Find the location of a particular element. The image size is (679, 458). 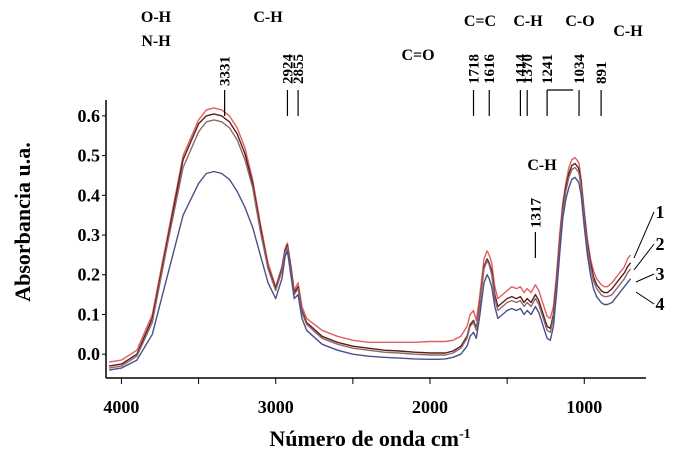

x-axis-title: Número de onda cm-1 is located at coordinates (369, 438).